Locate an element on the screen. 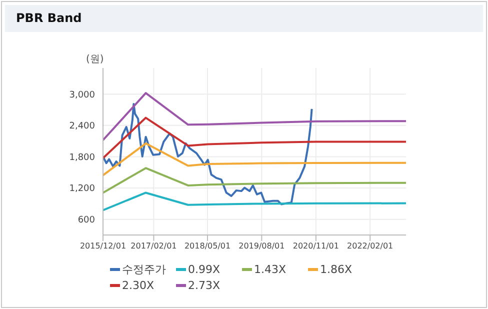 The width and height of the screenshot is (488, 309). legend-label: 1.43X is located at coordinates (270, 269).